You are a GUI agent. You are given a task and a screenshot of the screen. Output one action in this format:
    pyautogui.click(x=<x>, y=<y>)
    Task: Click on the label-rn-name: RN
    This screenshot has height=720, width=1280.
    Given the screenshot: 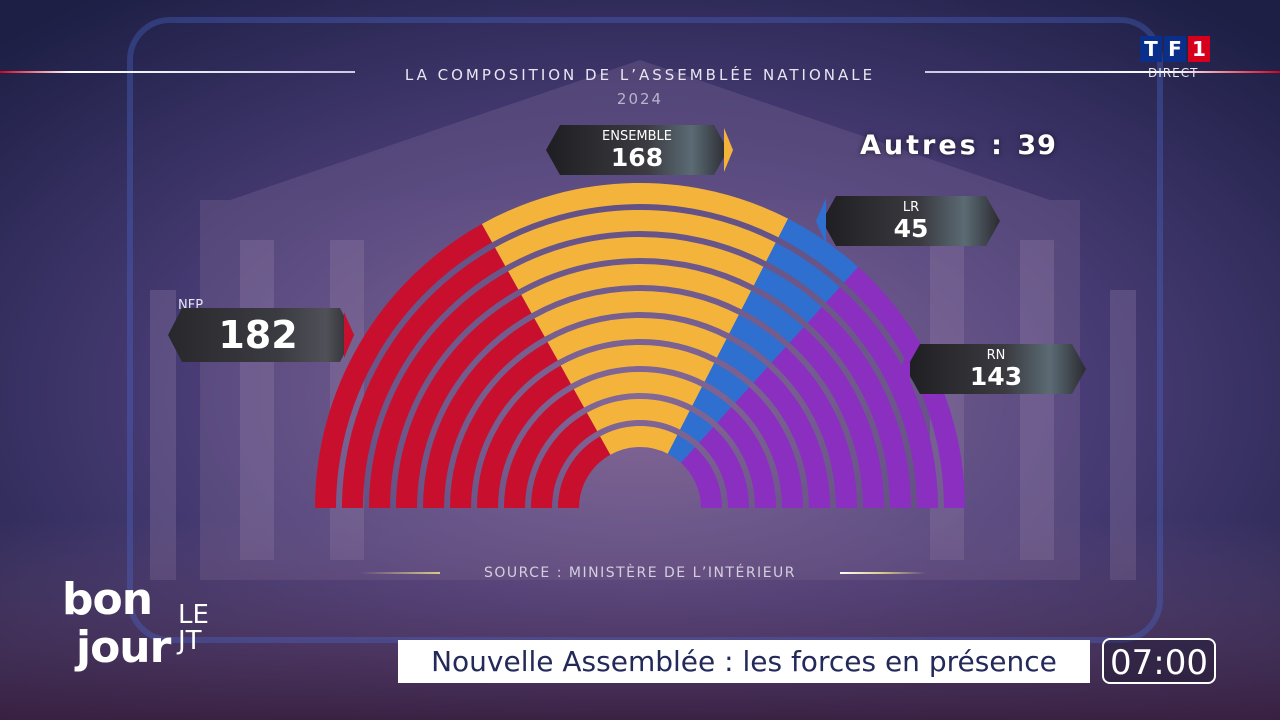 What is the action you would take?
    pyautogui.click(x=996, y=355)
    